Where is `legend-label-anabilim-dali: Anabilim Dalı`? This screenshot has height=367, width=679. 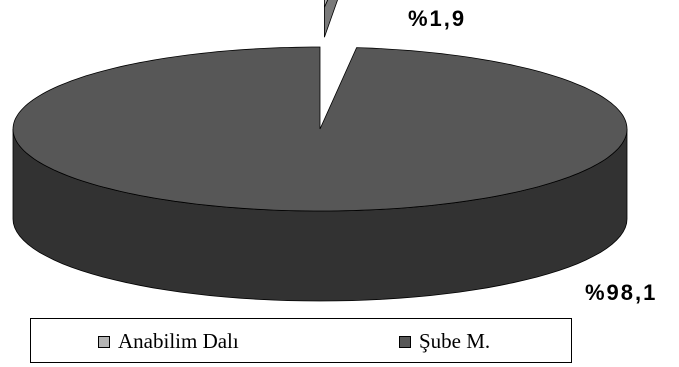
legend-label-anabilim-dali: Anabilim Dalı is located at coordinates (178, 341).